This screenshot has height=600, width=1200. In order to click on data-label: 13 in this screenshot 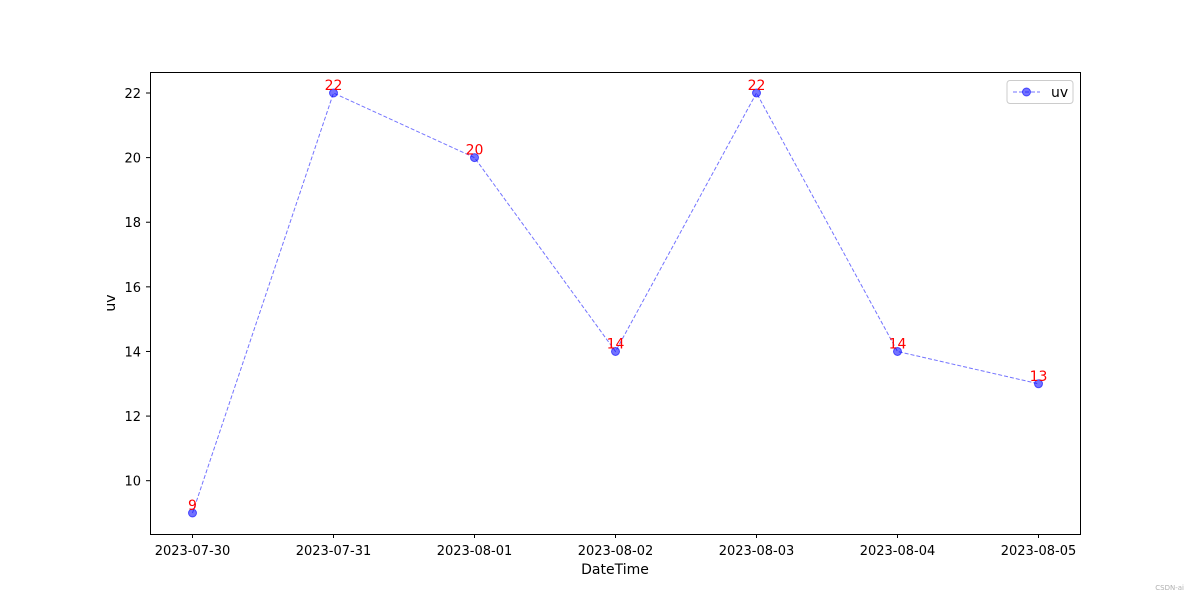, I will do `click(1039, 377)`.